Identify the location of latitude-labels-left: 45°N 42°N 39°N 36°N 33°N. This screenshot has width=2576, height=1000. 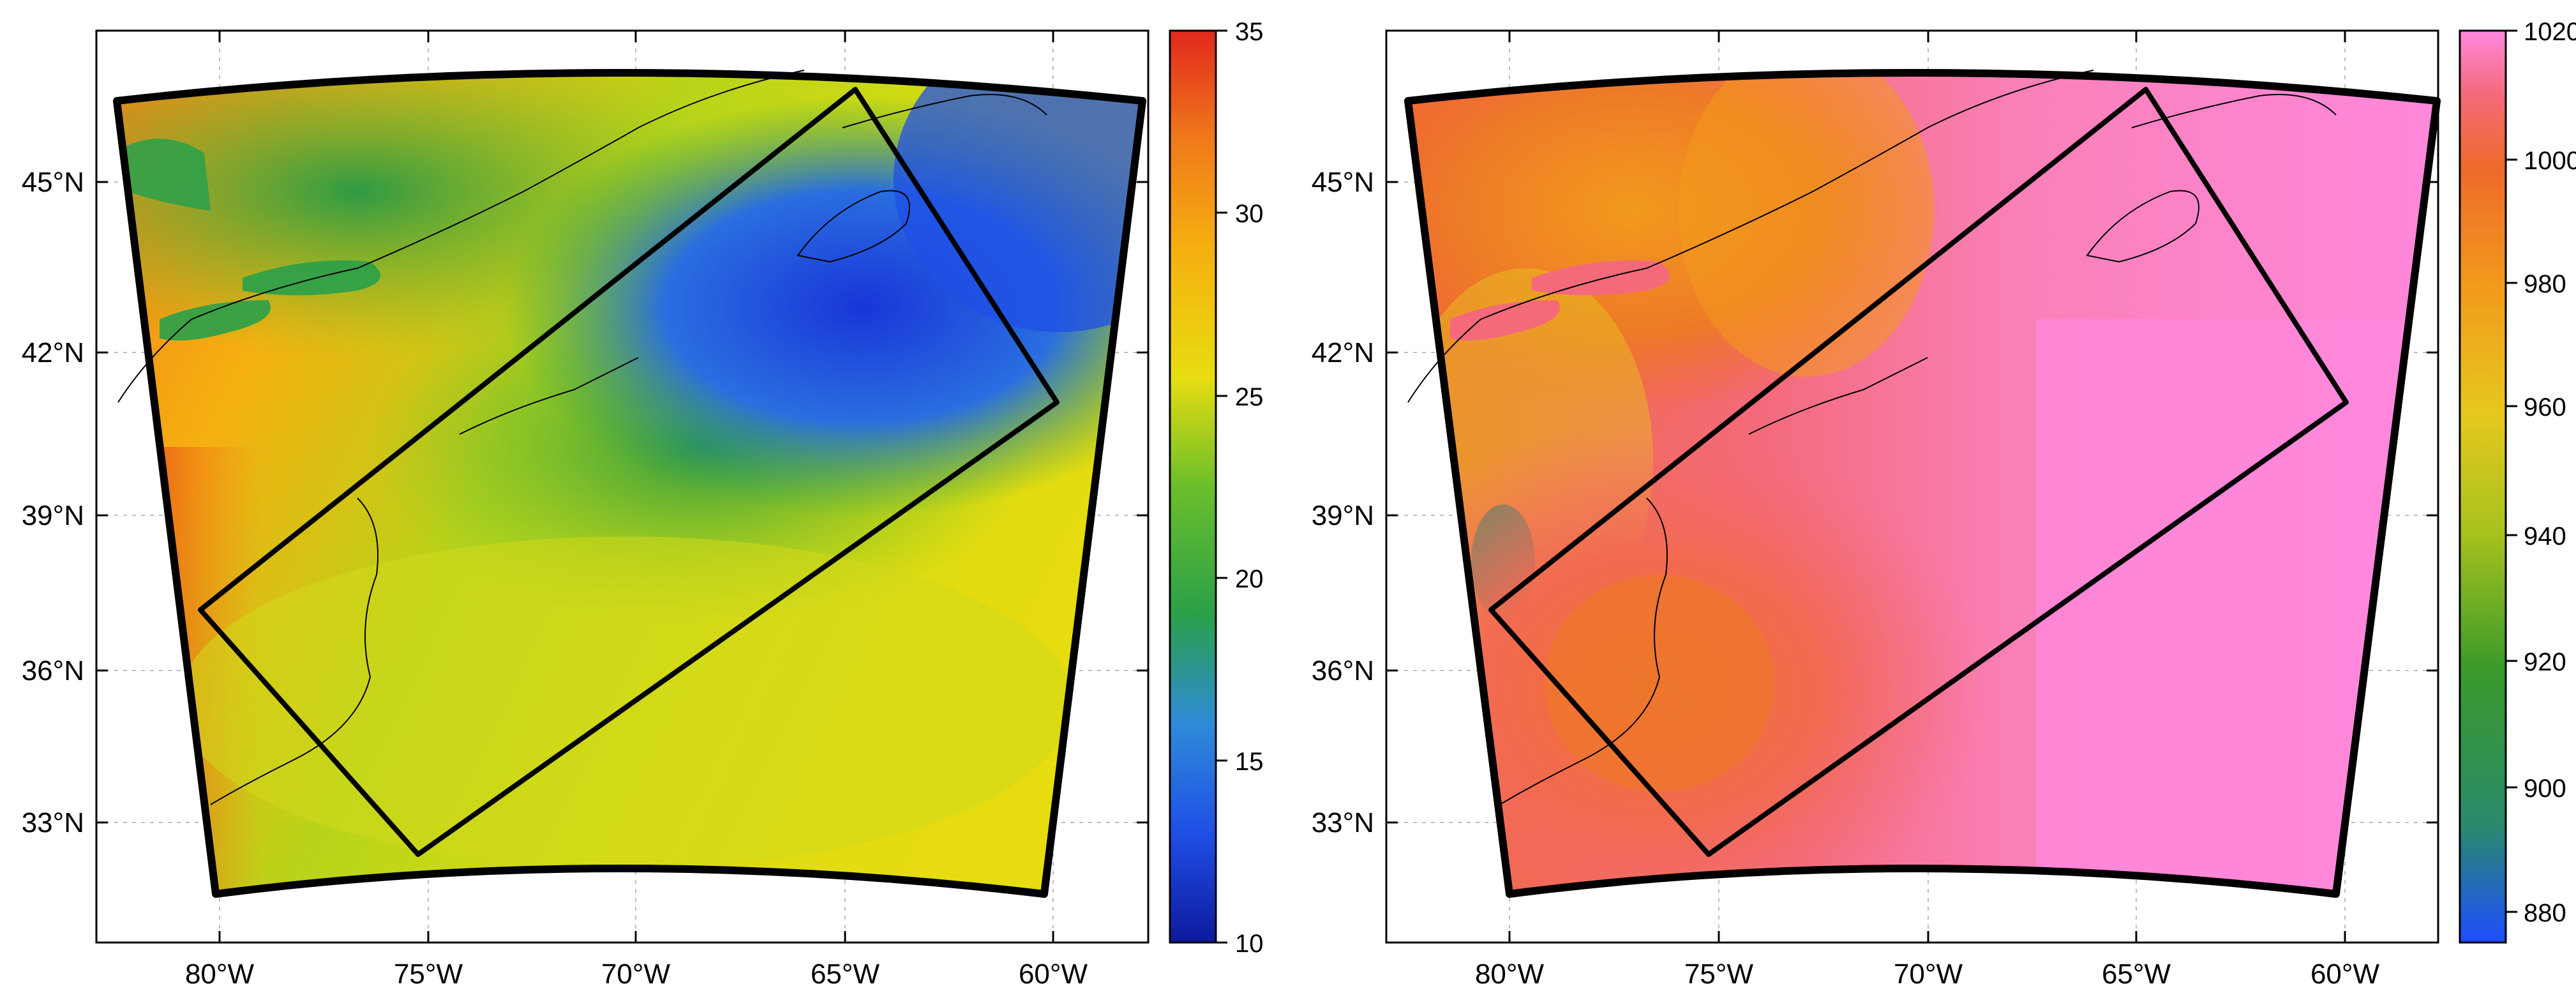
(53, 503).